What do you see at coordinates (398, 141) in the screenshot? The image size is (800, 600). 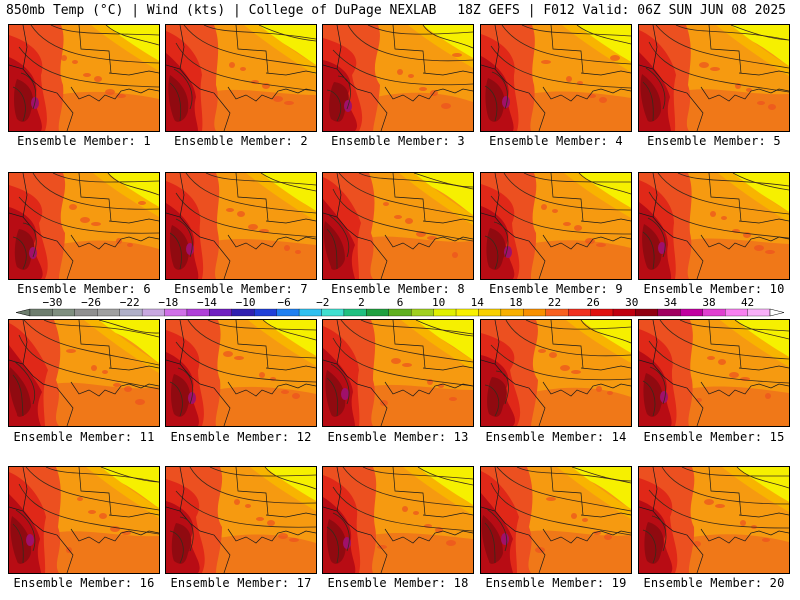 I see `ensemble-member-label: Ensemble Member: 3` at bounding box center [398, 141].